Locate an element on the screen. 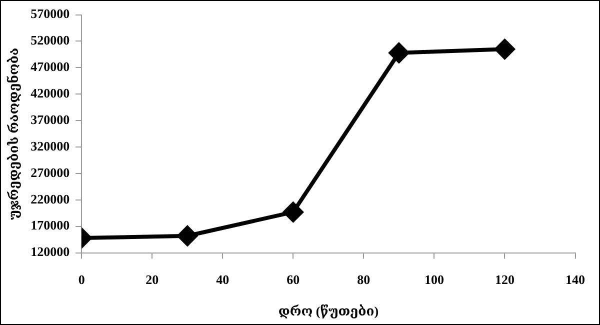 This screenshot has width=600, height=325. x-tick-label: 60 is located at coordinates (293, 279).